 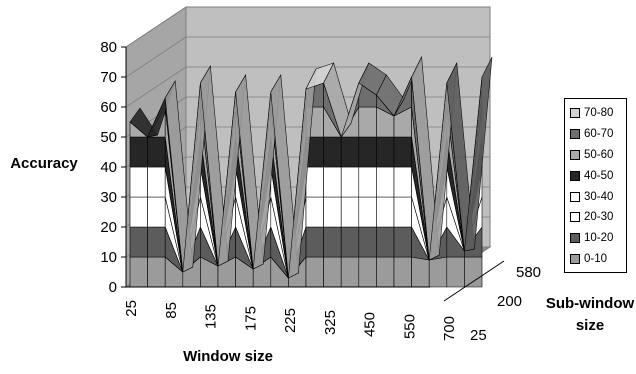 I want to click on legend-item: 20-30, so click(x=598, y=217).